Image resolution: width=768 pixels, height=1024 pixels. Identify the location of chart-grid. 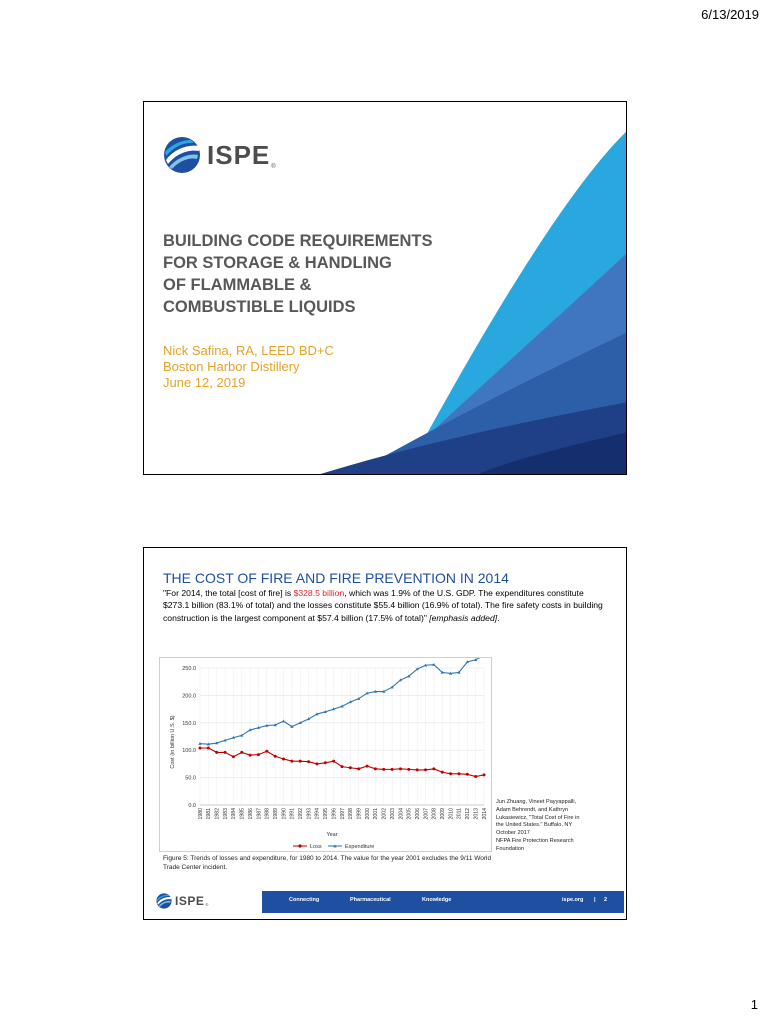
(342, 736).